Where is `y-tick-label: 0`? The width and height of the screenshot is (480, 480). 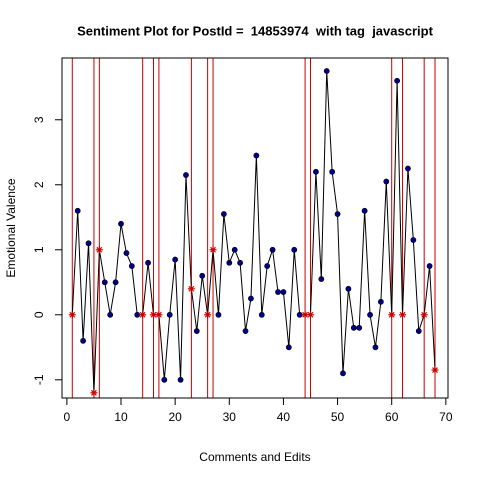
y-tick-label: 0 is located at coordinates (39, 314).